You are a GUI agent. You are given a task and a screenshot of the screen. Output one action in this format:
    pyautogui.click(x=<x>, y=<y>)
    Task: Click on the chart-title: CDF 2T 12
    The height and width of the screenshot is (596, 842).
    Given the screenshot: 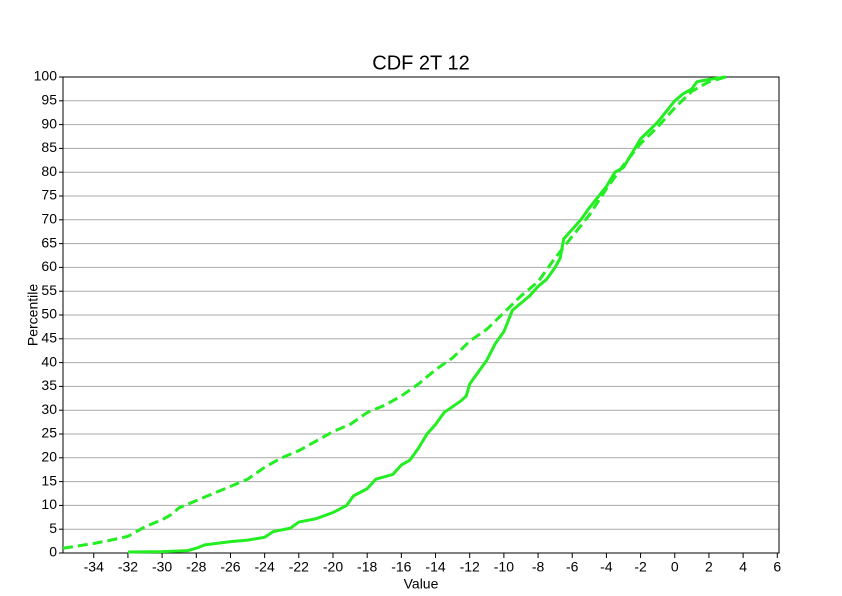 What is the action you would take?
    pyautogui.click(x=420, y=63)
    